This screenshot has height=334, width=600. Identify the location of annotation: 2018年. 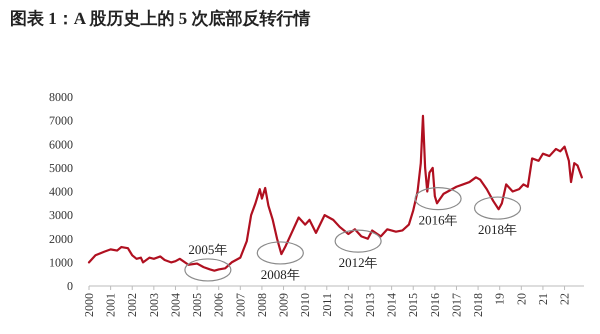
(498, 230).